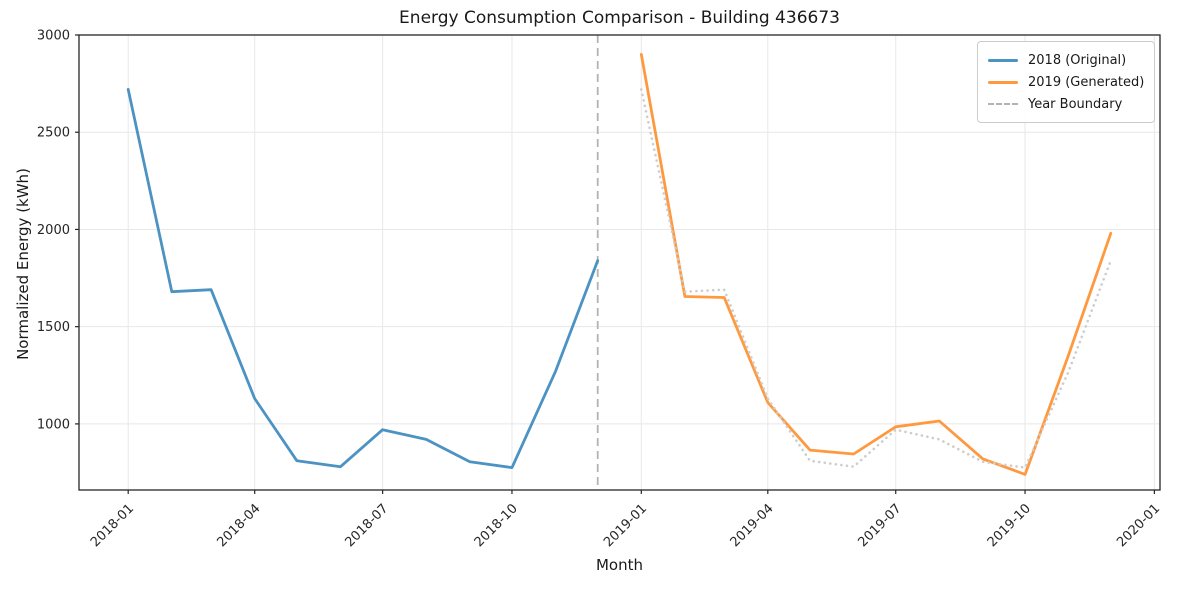 This screenshot has width=1189, height=590. I want to click on legend-item: 2018 (Original), so click(1066, 60).